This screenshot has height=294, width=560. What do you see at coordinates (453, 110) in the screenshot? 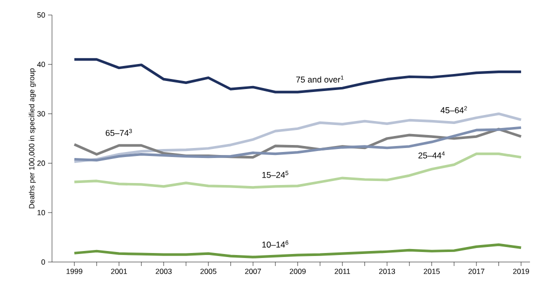
I see `series-label: 45–64$^{2}$` at bounding box center [453, 110].